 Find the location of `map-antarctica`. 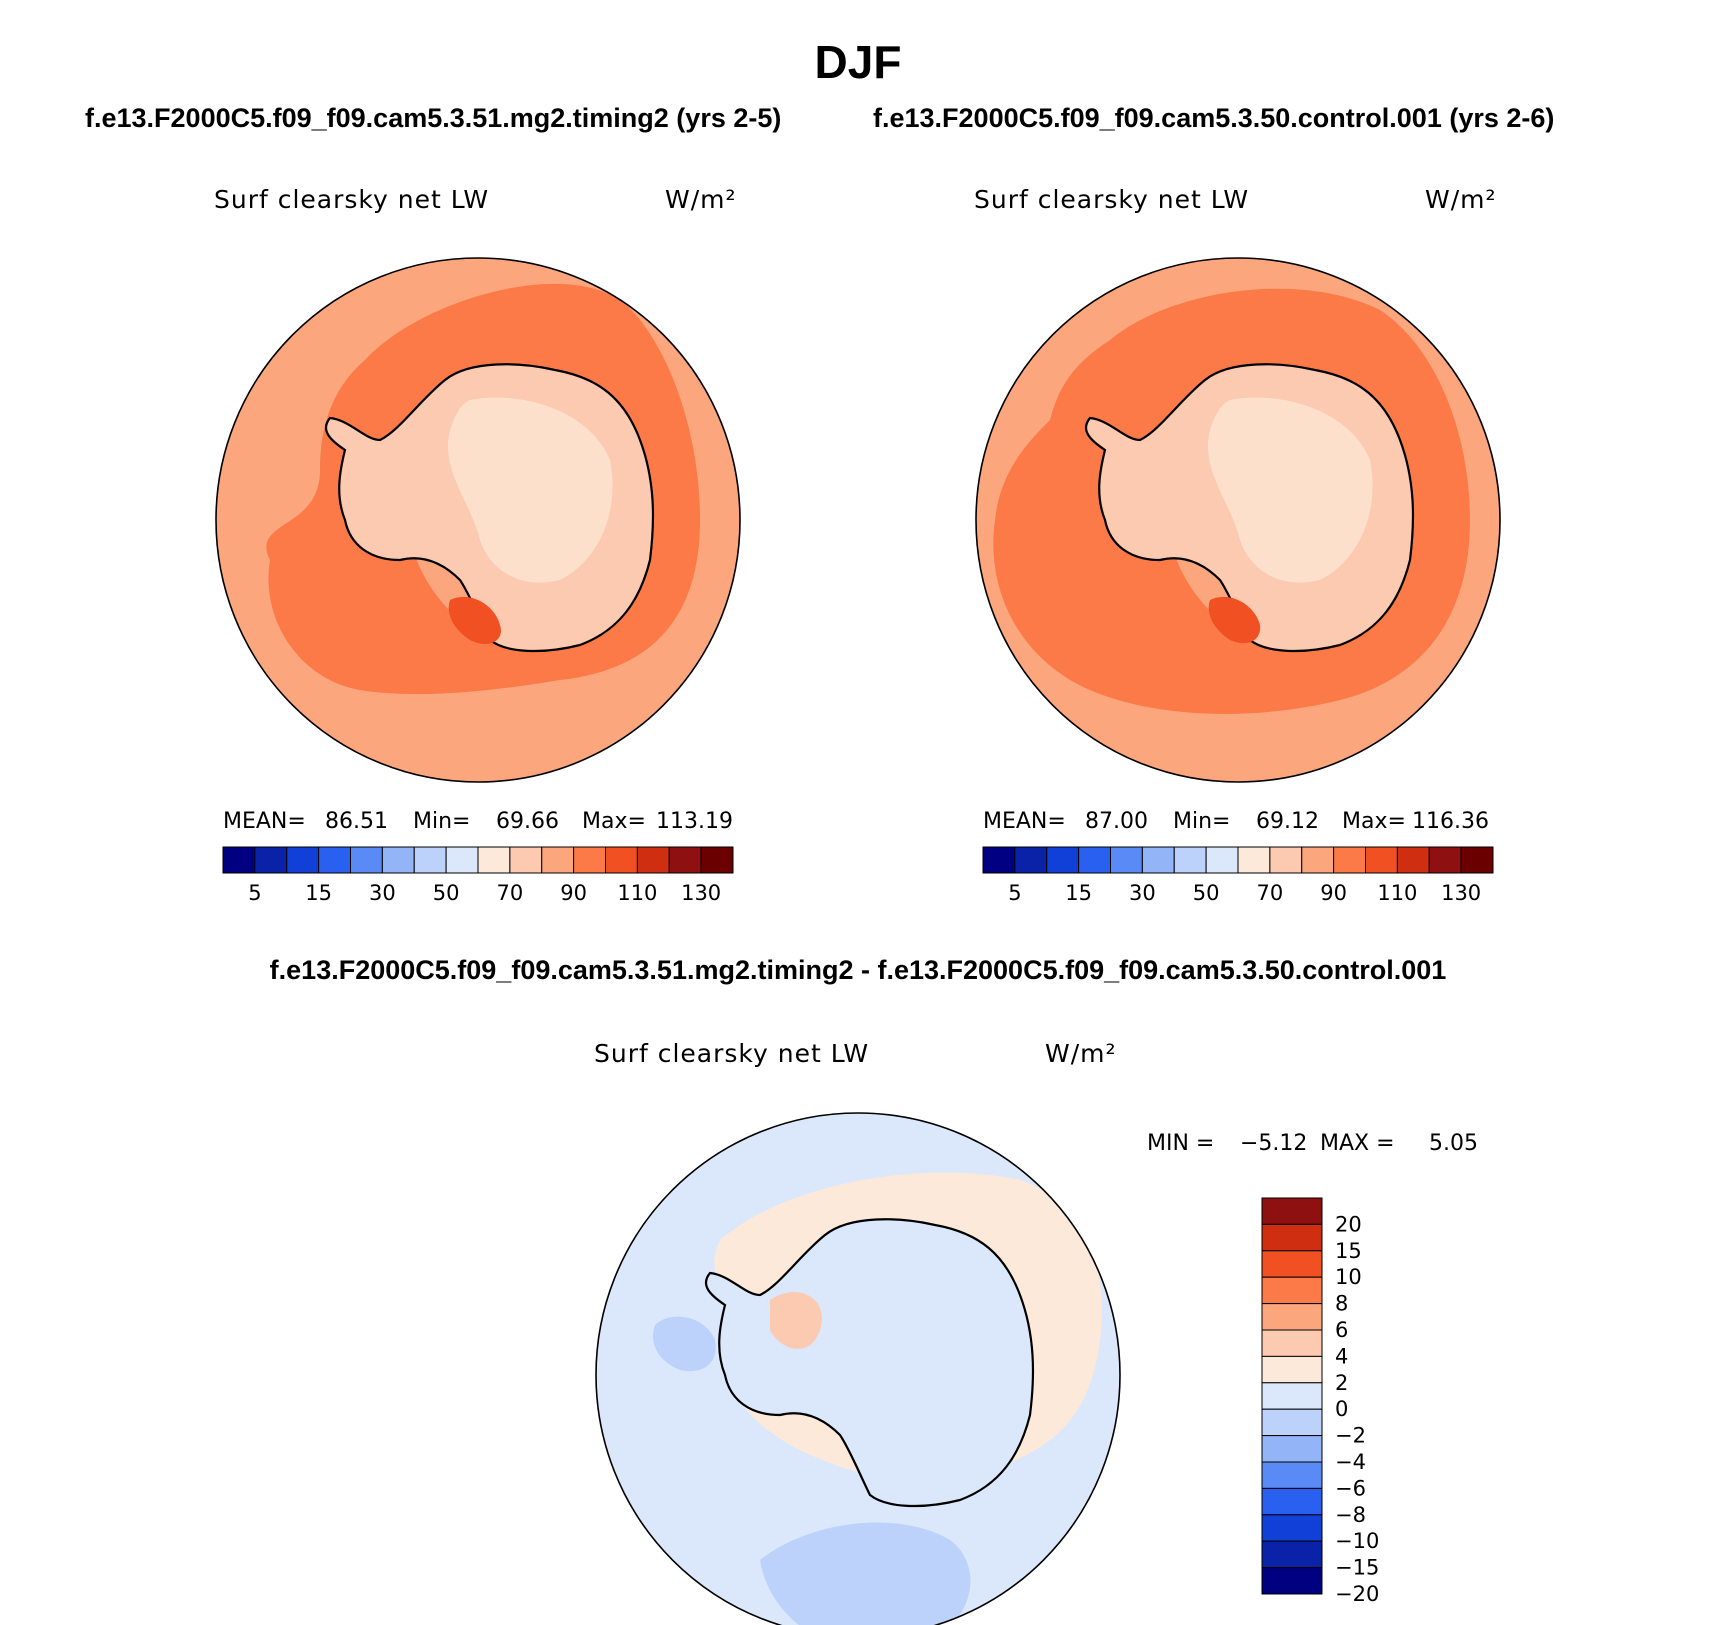

map-antarctica is located at coordinates (869, 1363).